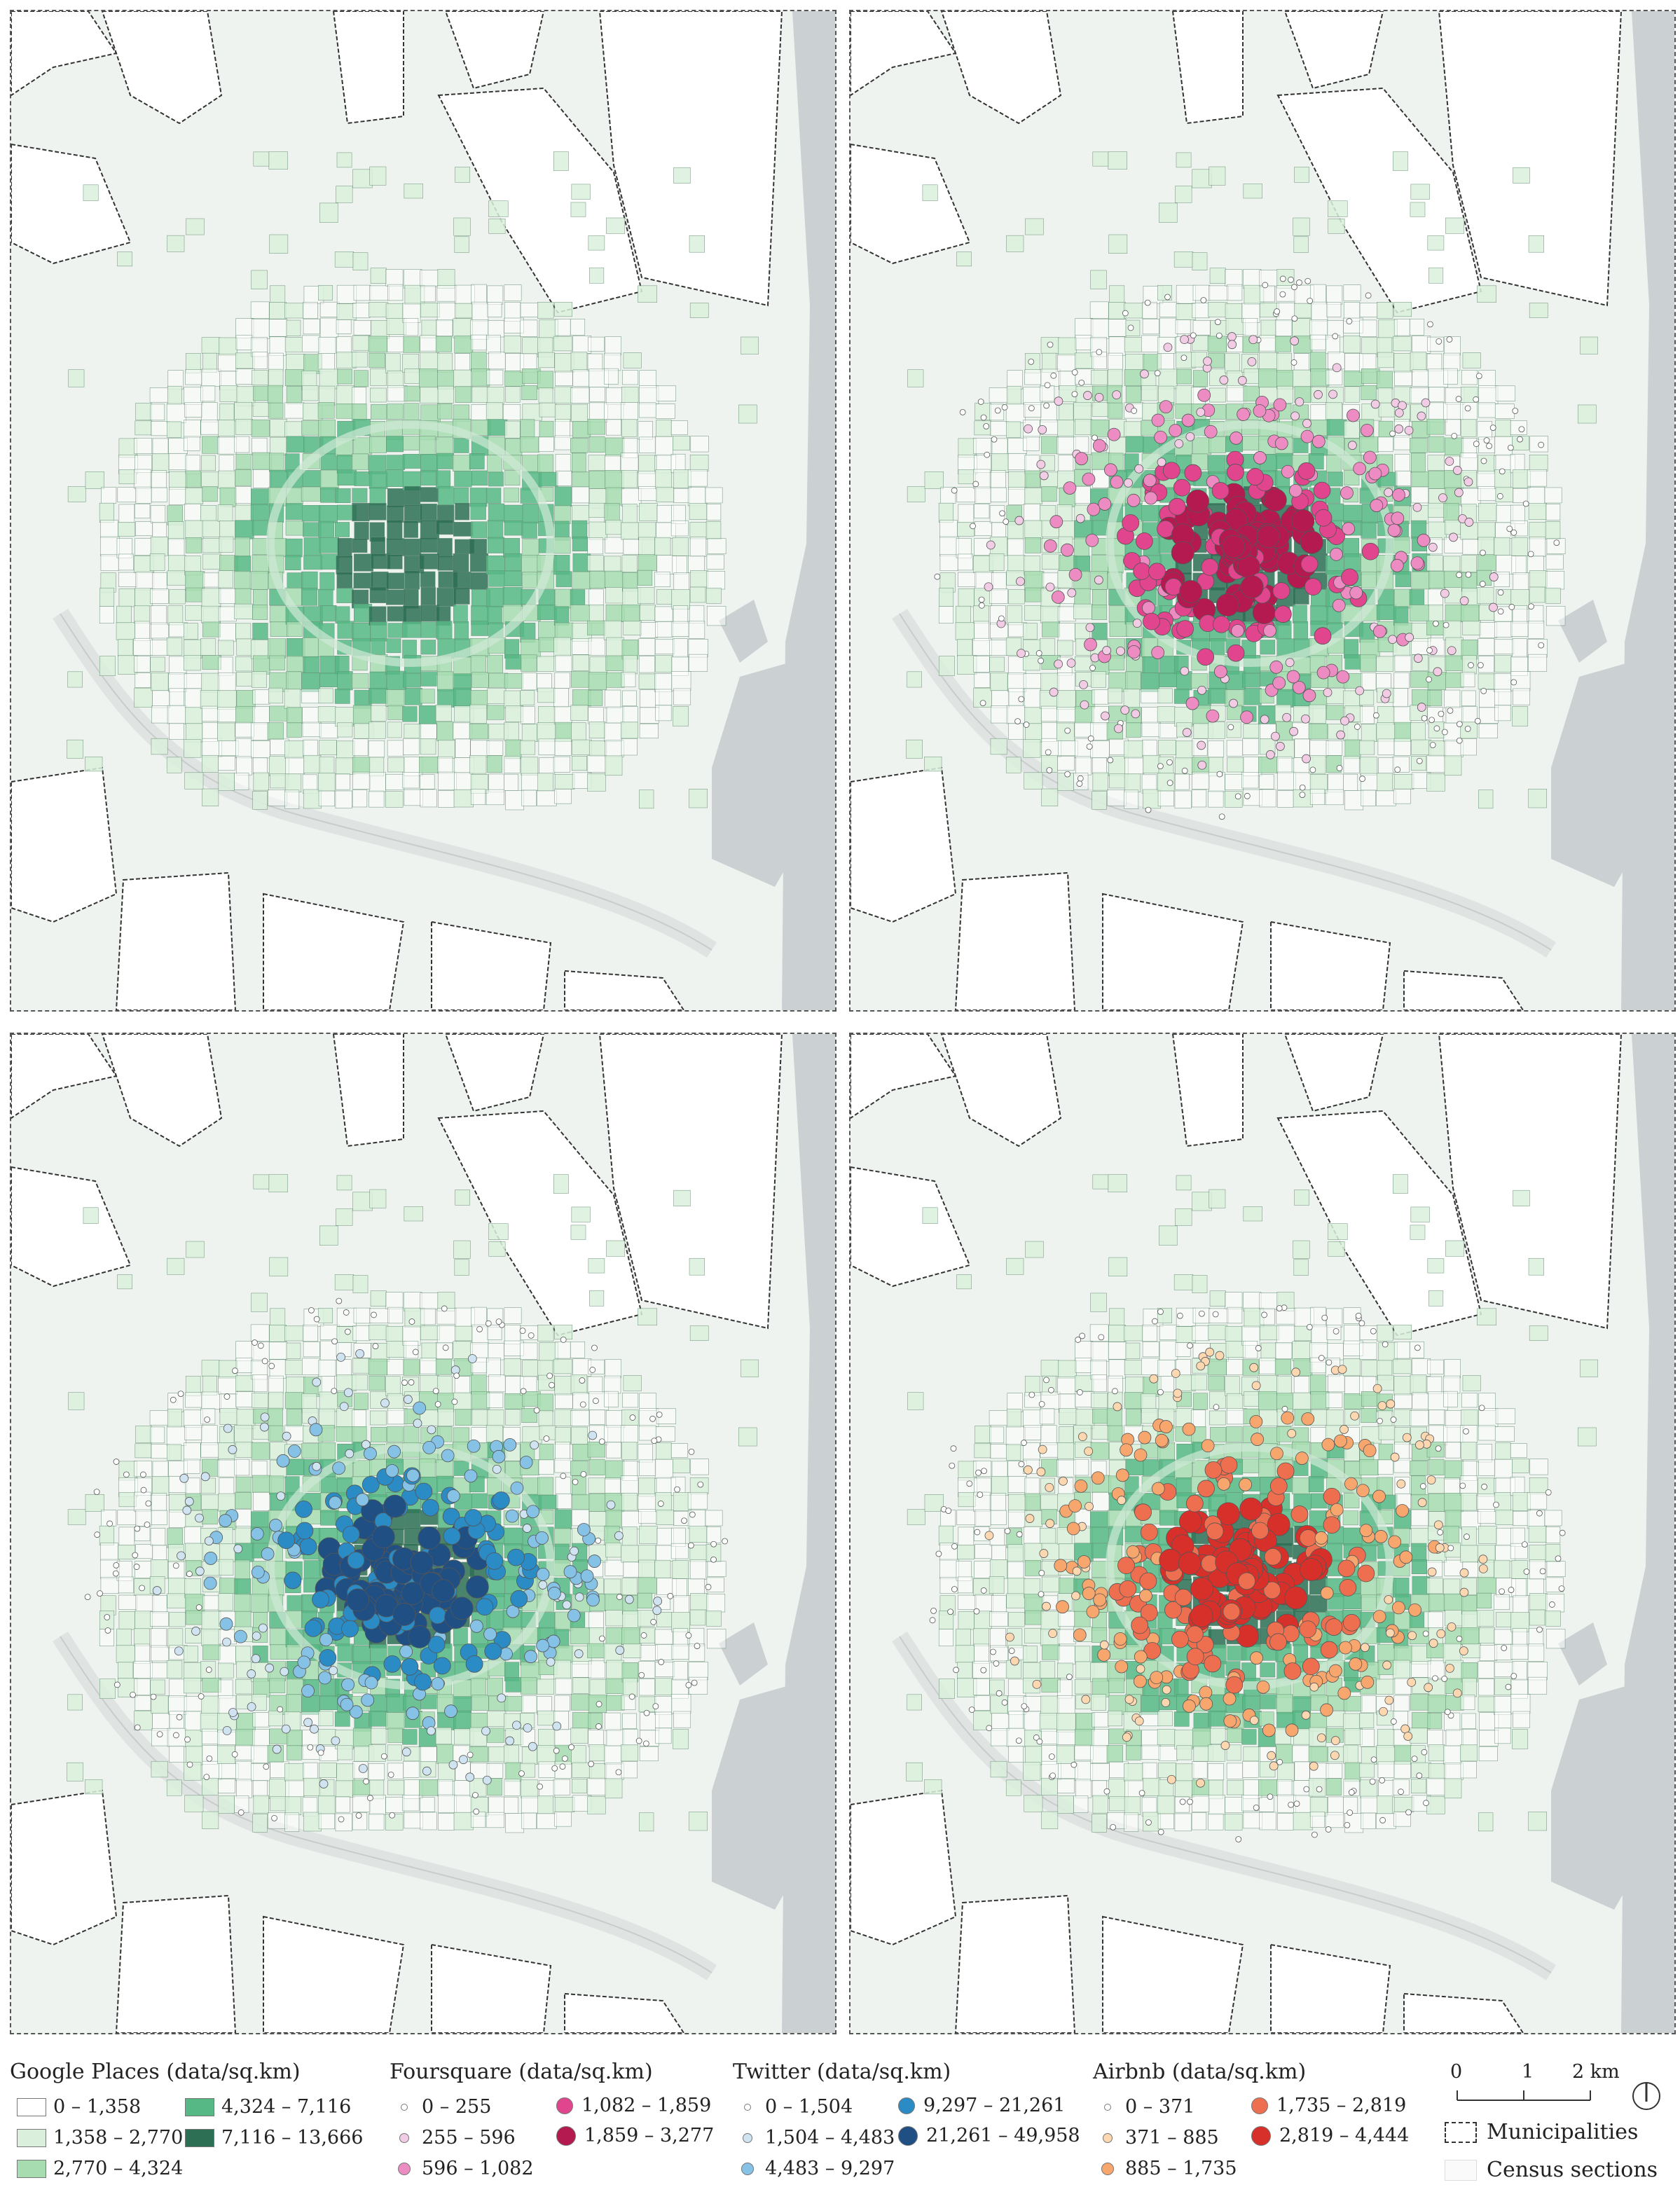 The image size is (1680, 2199). Describe the element at coordinates (1528, 2072) in the screenshot. I see `scale-tick-1: 1` at that location.